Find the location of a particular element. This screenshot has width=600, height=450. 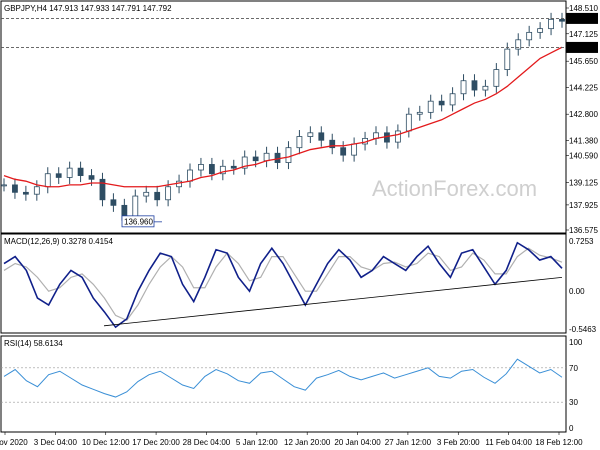

watermark: ActionForex.com is located at coordinates (454, 188).